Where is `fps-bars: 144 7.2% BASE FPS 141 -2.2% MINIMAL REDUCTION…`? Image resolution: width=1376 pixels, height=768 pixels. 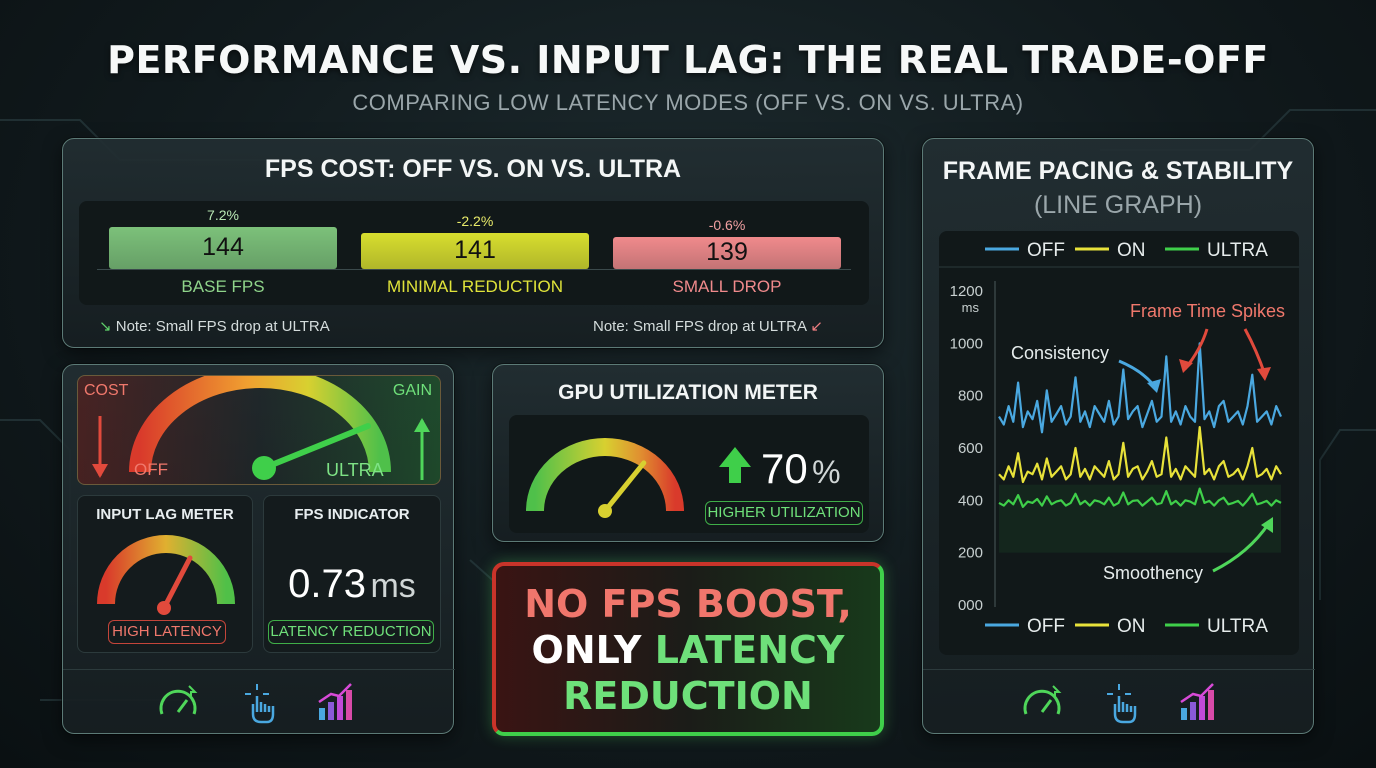 fps-bars: 144 7.2% BASE FPS 141 -2.2% MINIMAL REDUCTION… is located at coordinates (474, 253).